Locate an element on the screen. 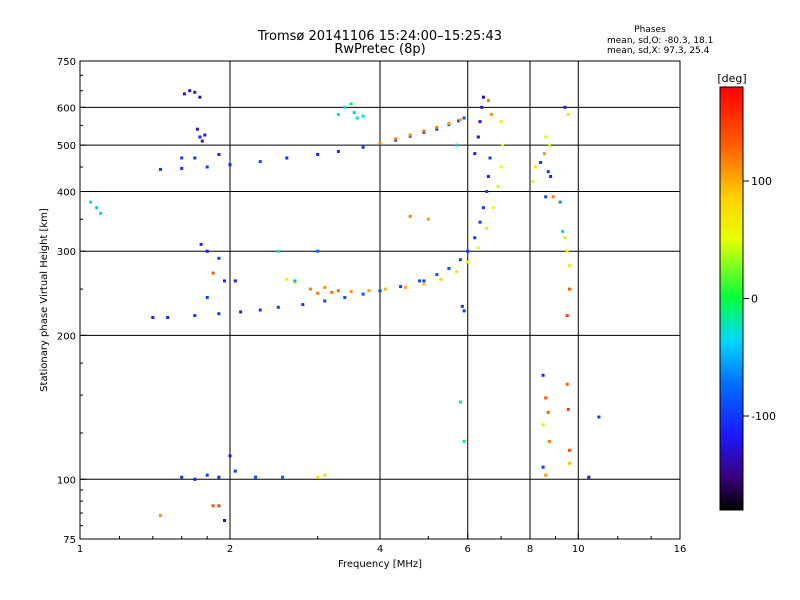  colorbar-tick-label: -100 is located at coordinates (763, 416).